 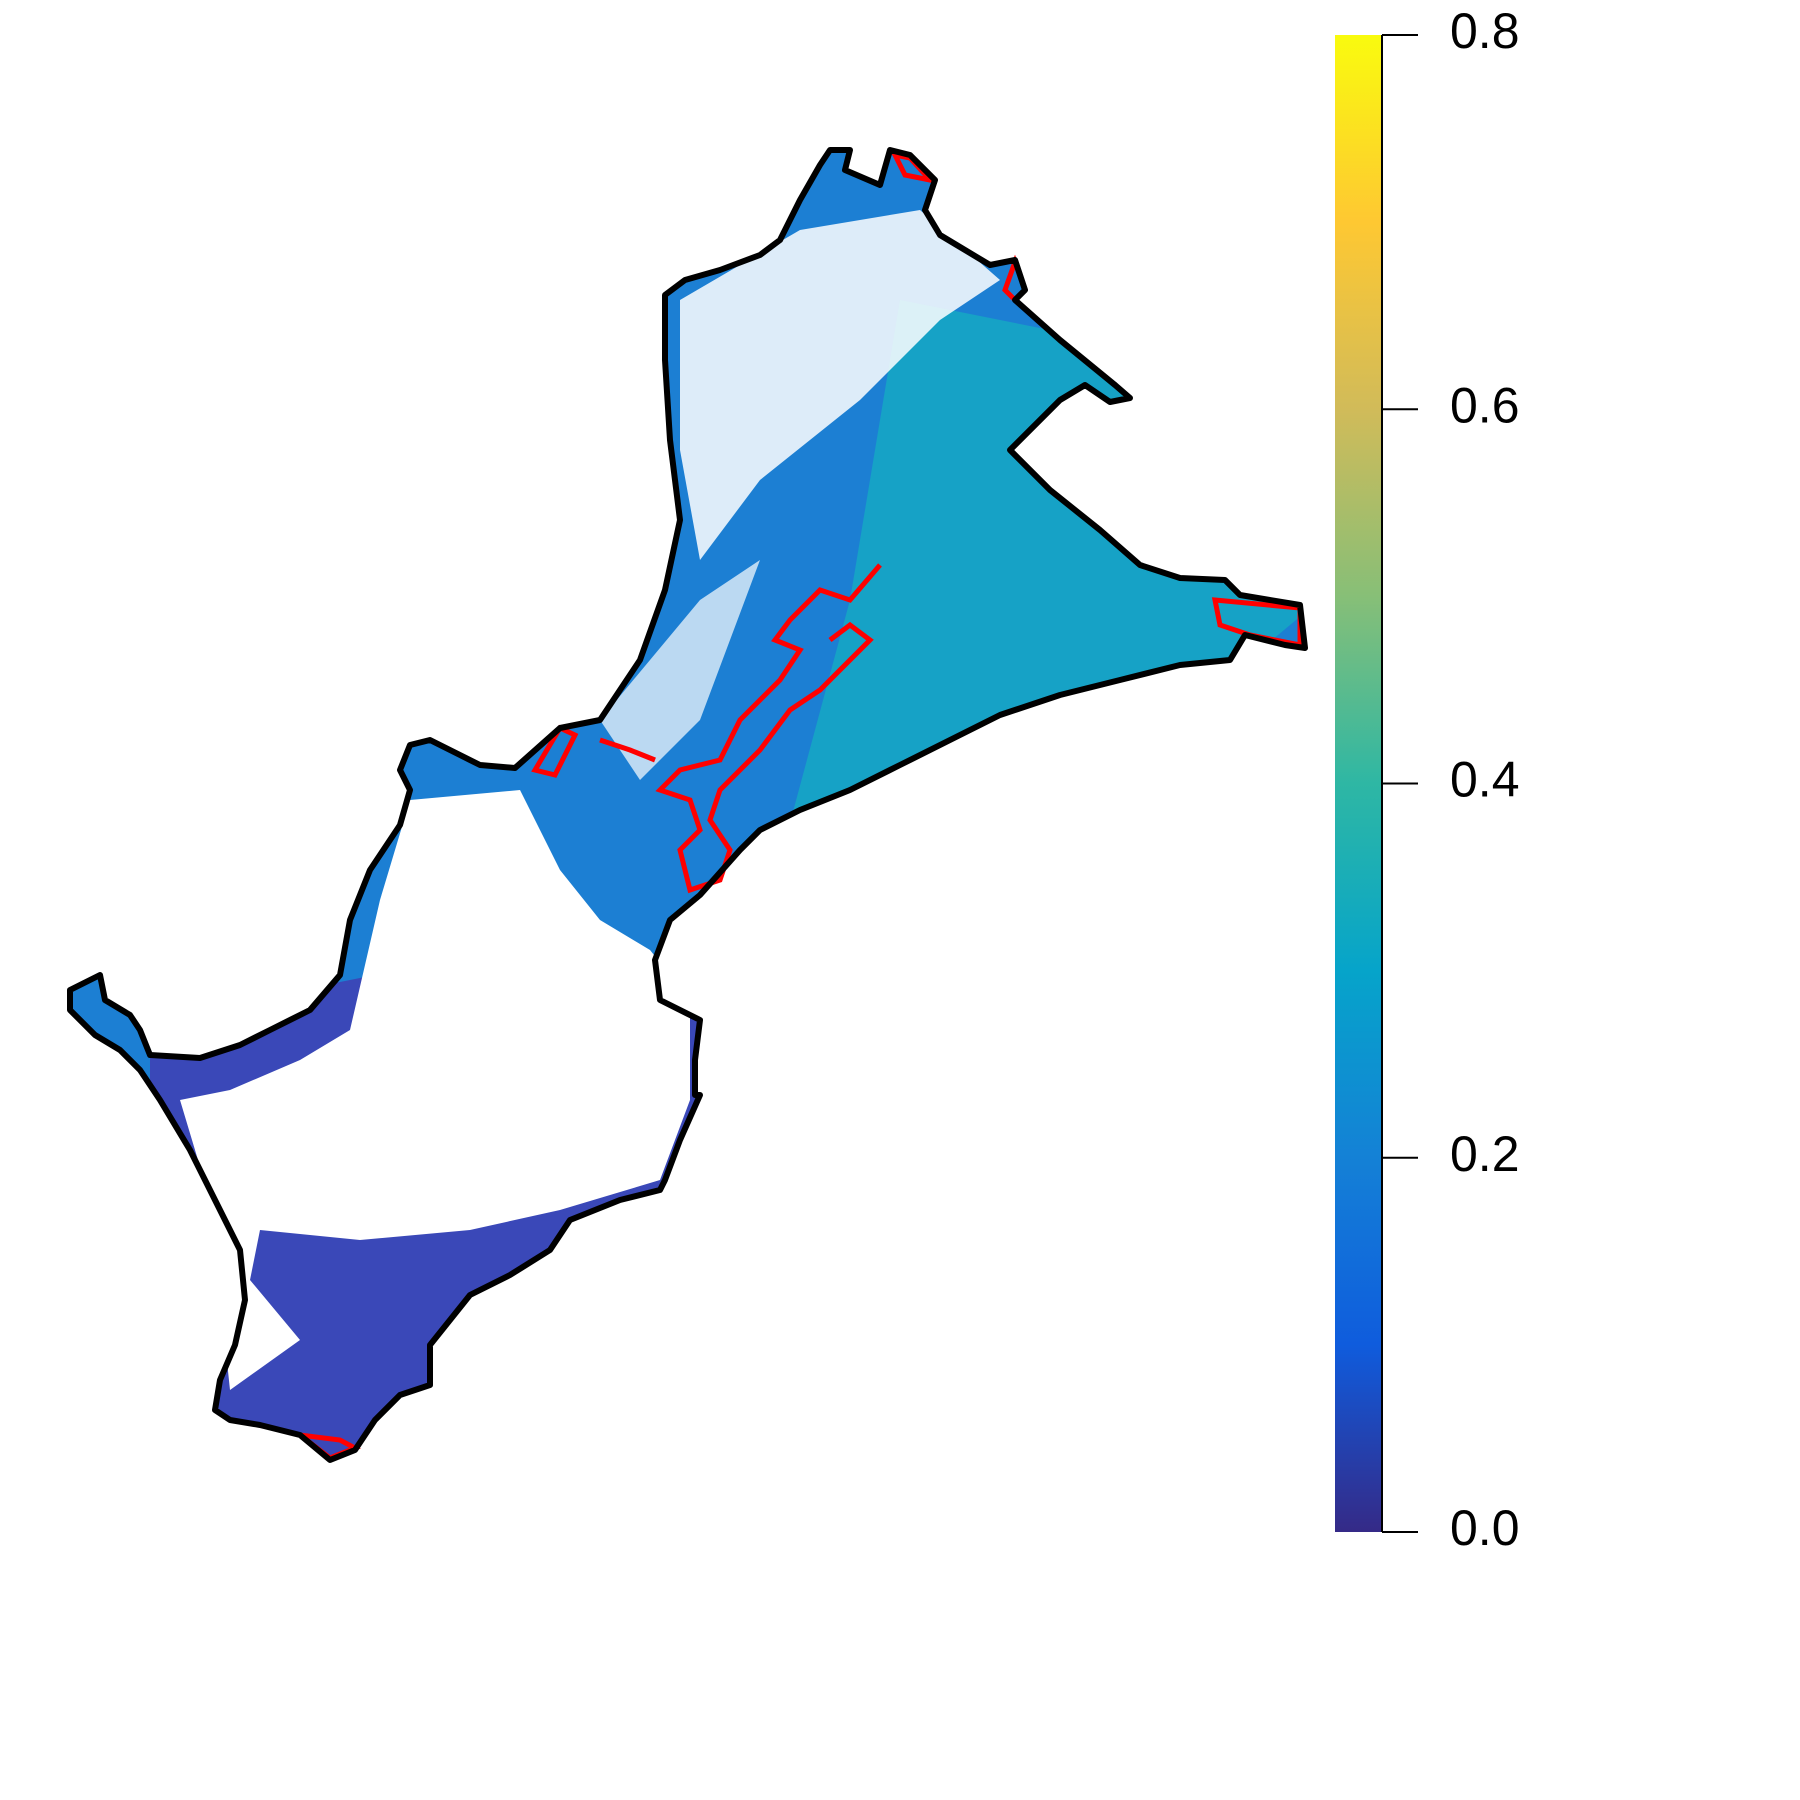 What do you see at coordinates (1485, 780) in the screenshot?
I see `tick-label: 0.4` at bounding box center [1485, 780].